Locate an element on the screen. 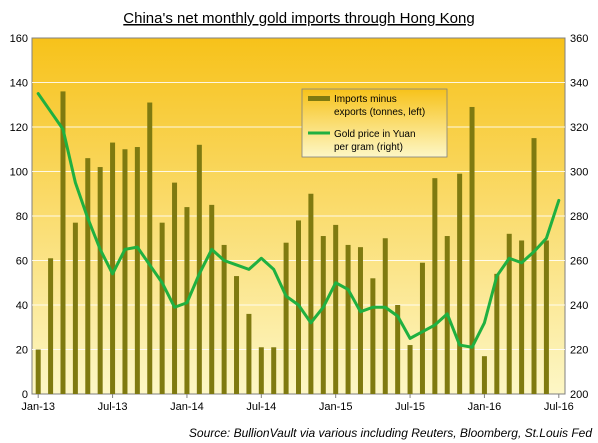  legend-bar-label-2: exports (tonnes, left) is located at coordinates (379, 112).